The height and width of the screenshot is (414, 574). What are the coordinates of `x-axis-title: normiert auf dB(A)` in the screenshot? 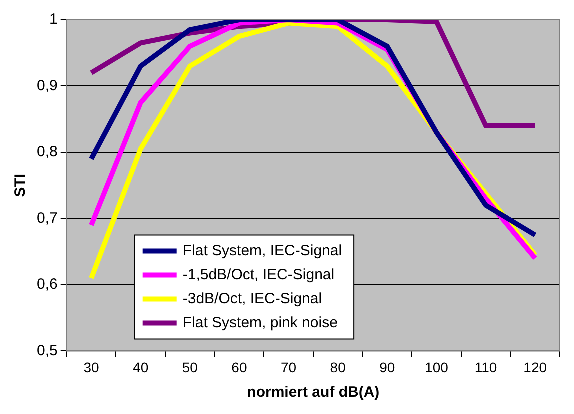 It's located at (313, 393).